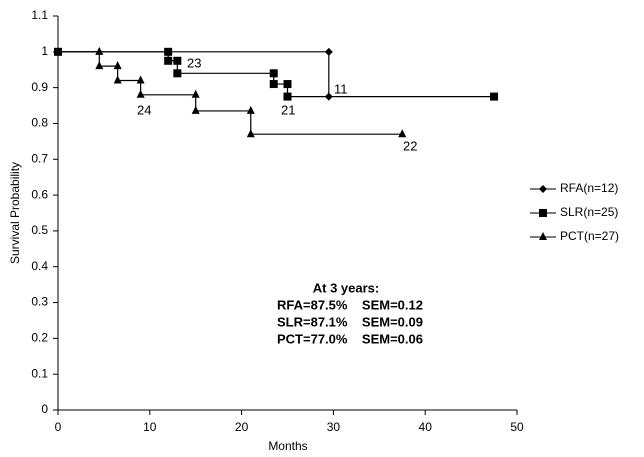 This screenshot has height=457, width=644. Describe the element at coordinates (39, 194) in the screenshot. I see `y-tick-label: 0.6` at that location.